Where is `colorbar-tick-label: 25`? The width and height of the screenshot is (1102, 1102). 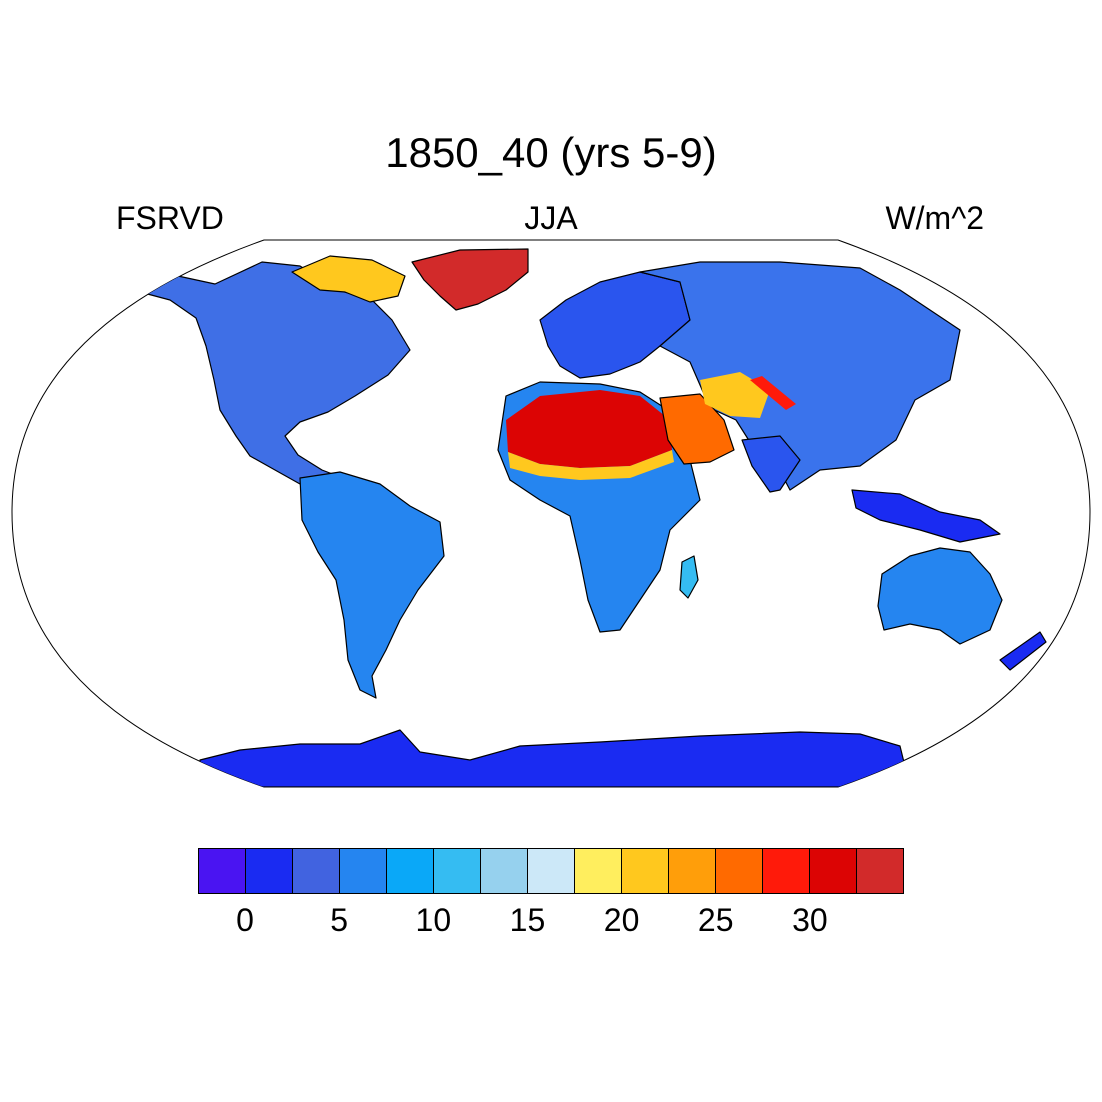 colorbar-tick-label: 25 is located at coordinates (715, 920).